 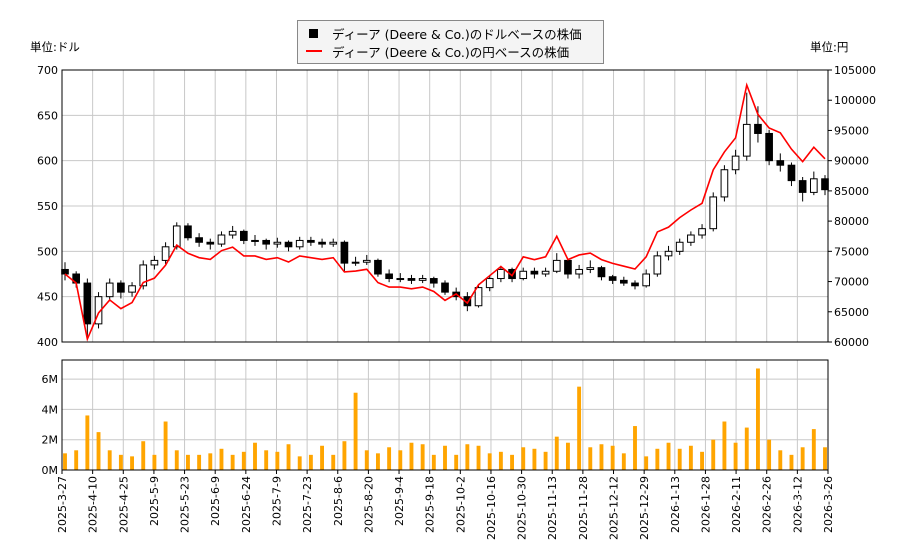 I want to click on x-tick-label: 2025-10-30, so click(x=522, y=508).